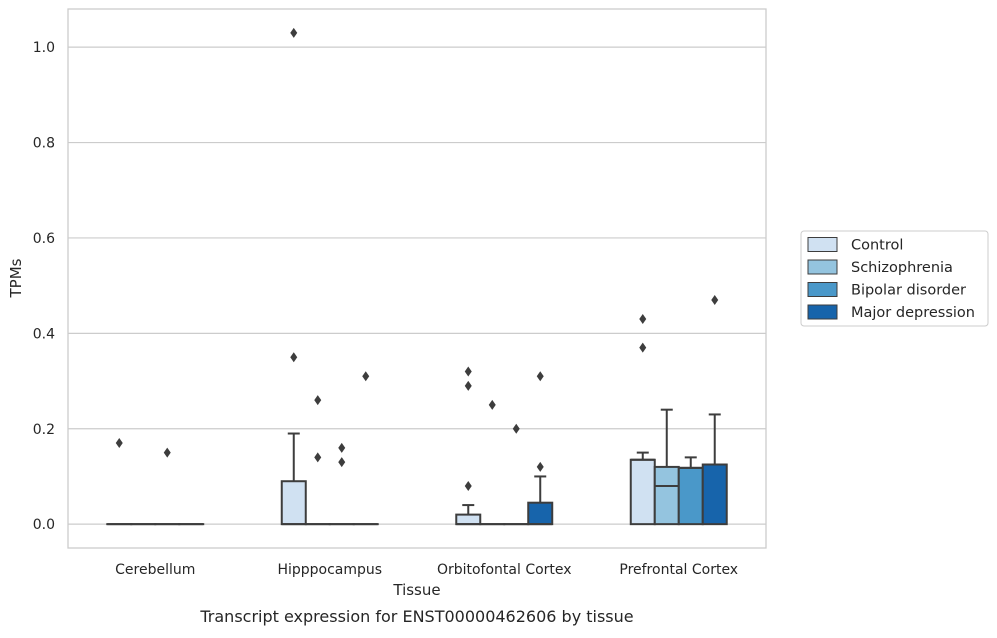 The width and height of the screenshot is (997, 638). Describe the element at coordinates (44, 334) in the screenshot. I see `y-tick-label: 0.4` at that location.